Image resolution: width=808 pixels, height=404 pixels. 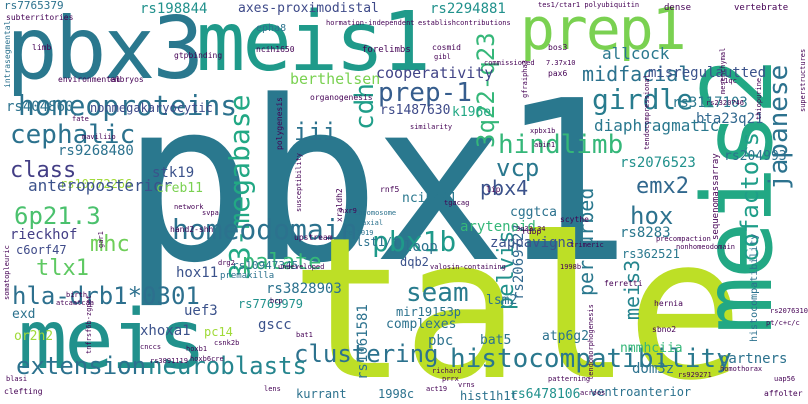 What do you see at coordinates (44, 235) in the screenshot?
I see `cloud-word: rieckhof` at bounding box center [44, 235].